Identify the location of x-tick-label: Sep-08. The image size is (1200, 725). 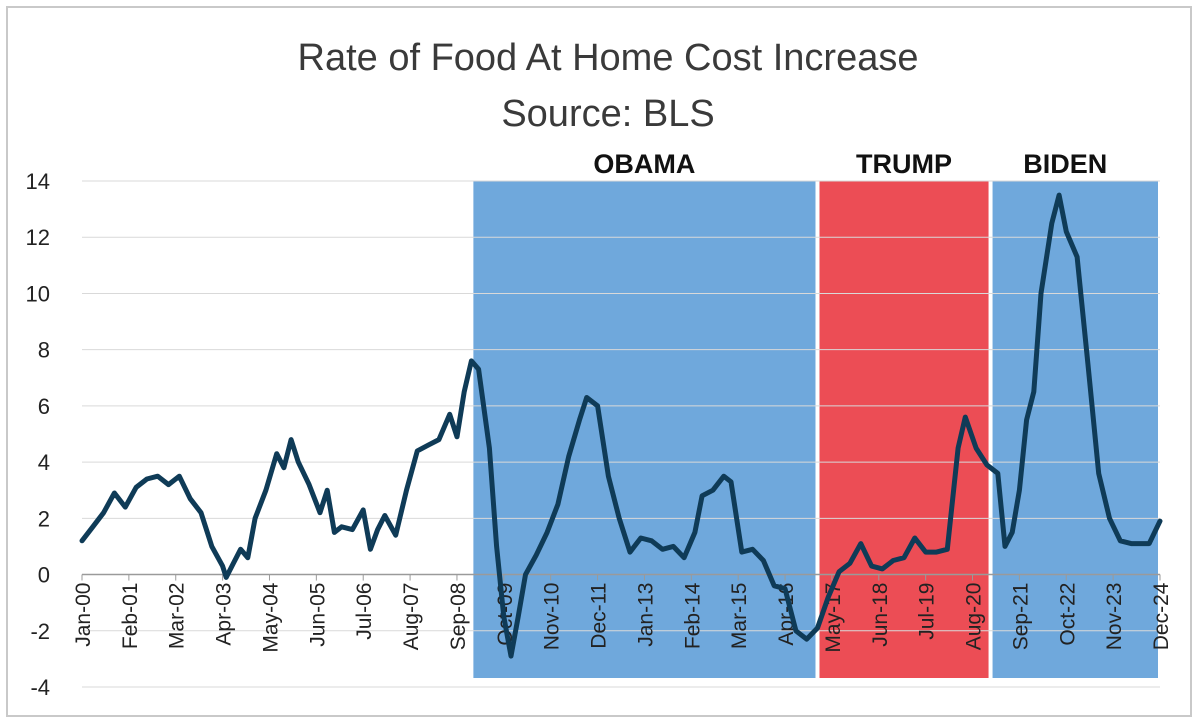
(458, 617).